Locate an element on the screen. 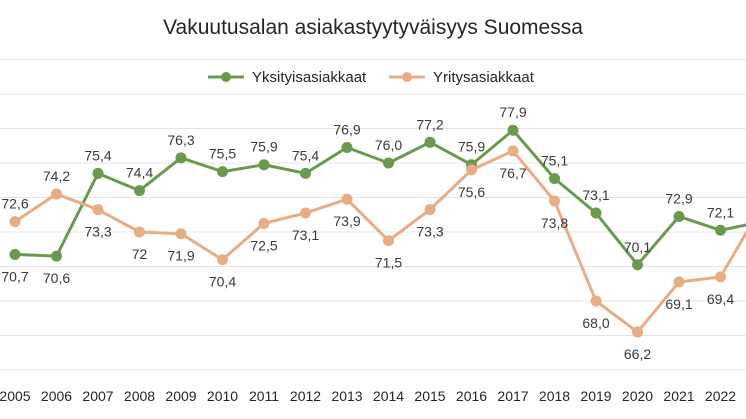 The height and width of the screenshot is (419, 746). data-label: 76,3 is located at coordinates (180, 140).